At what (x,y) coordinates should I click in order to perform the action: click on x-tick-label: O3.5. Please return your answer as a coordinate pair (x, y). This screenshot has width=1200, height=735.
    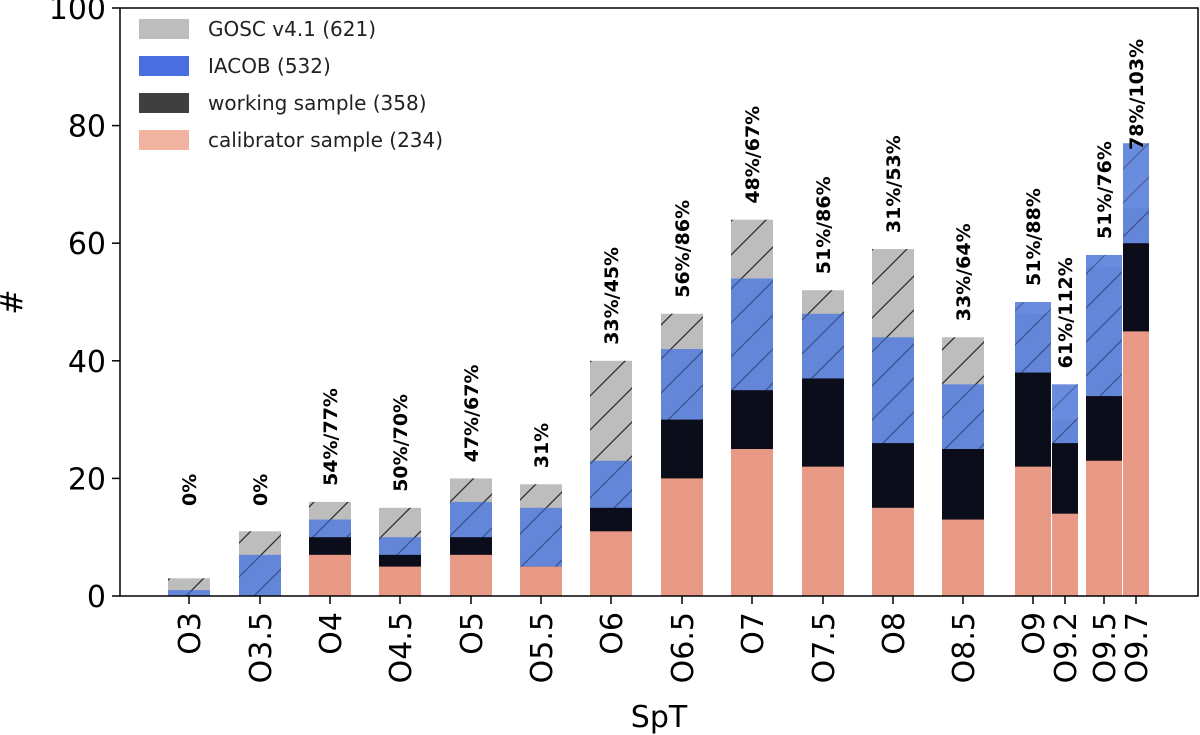
    Looking at the image, I should click on (261, 647).